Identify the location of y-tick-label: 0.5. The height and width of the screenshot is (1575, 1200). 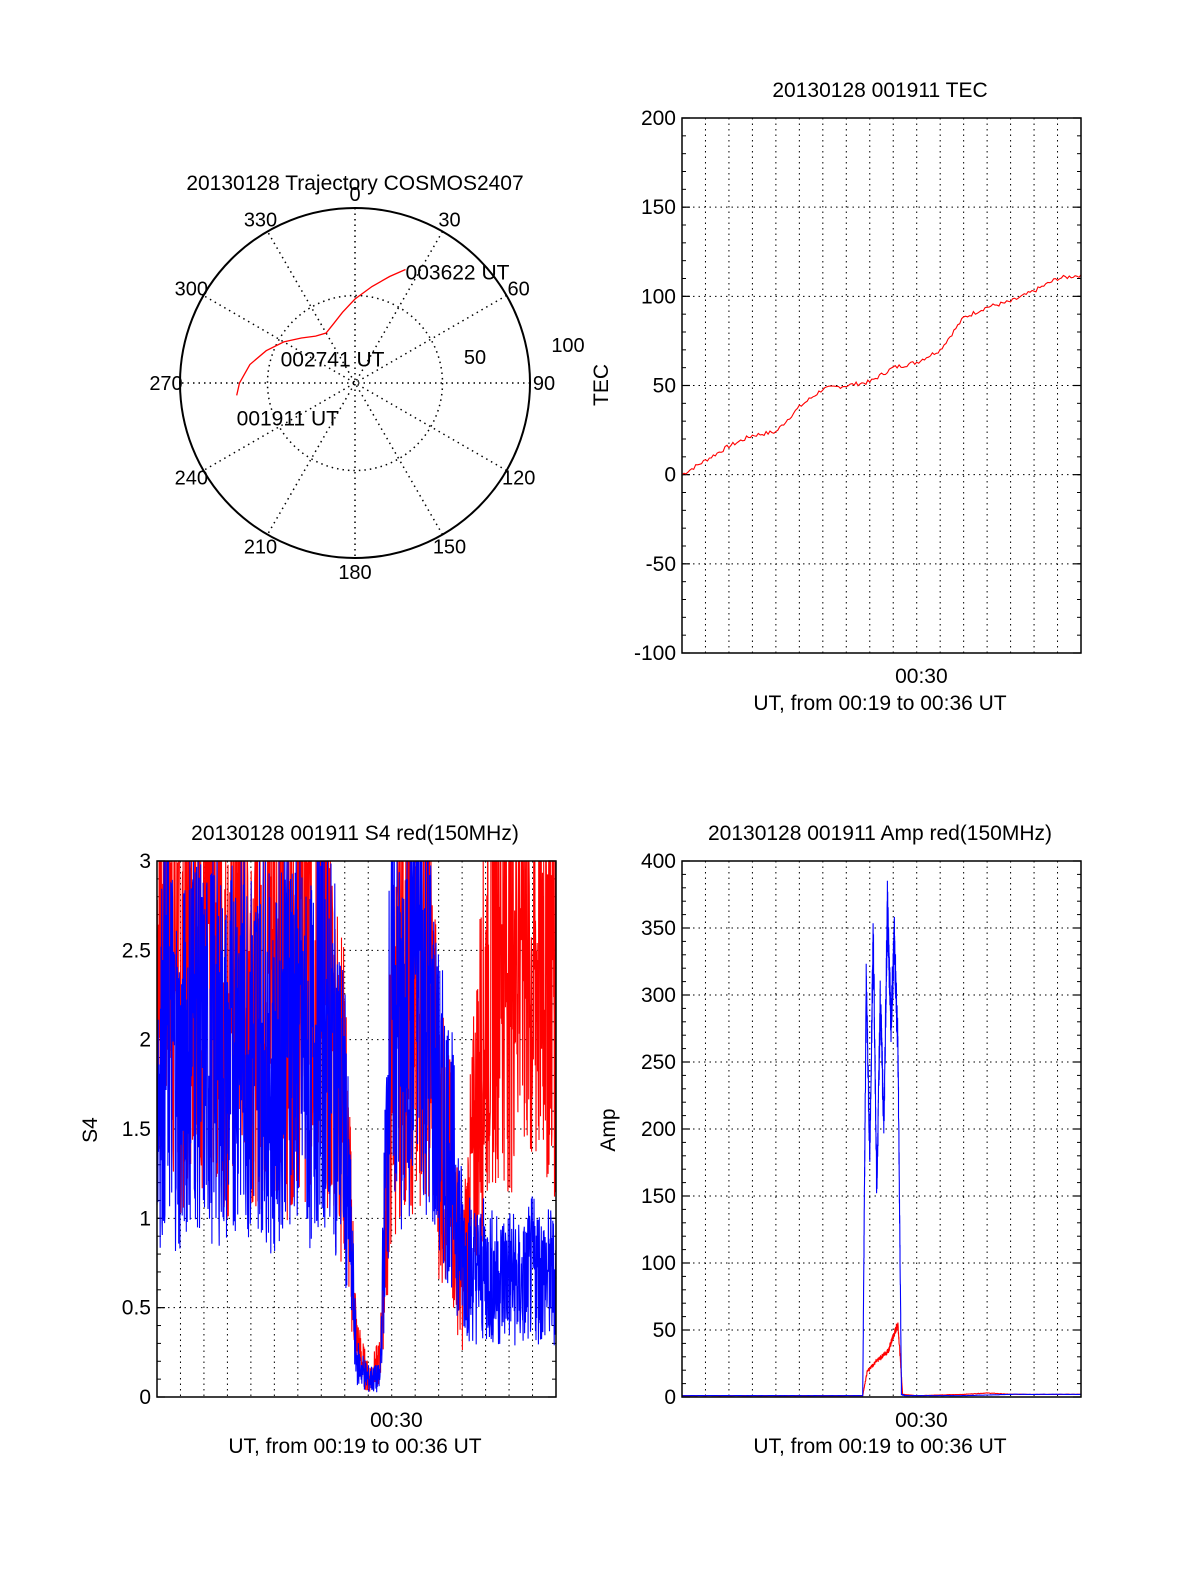
(136, 1308).